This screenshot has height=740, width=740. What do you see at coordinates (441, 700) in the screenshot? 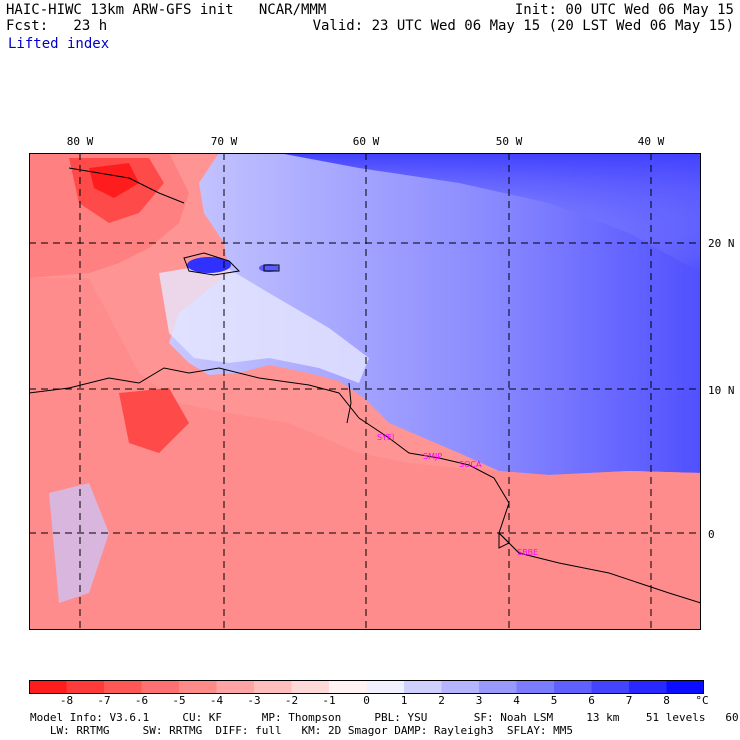
I see `colorbar-tick-label: 2` at bounding box center [441, 700].